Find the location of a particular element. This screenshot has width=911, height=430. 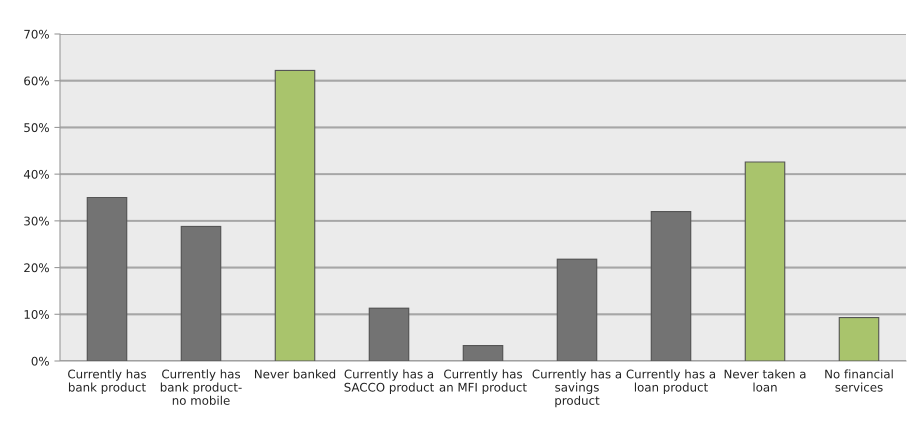

x-tick-label: Never taken a loan is located at coordinates (765, 380).